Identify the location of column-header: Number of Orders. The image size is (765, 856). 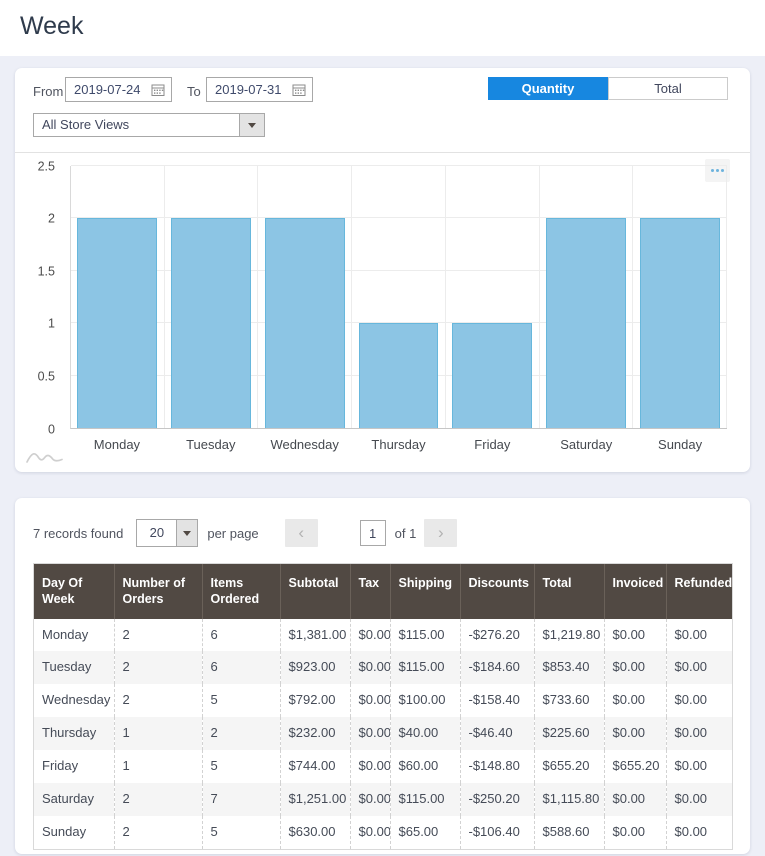
(157, 591).